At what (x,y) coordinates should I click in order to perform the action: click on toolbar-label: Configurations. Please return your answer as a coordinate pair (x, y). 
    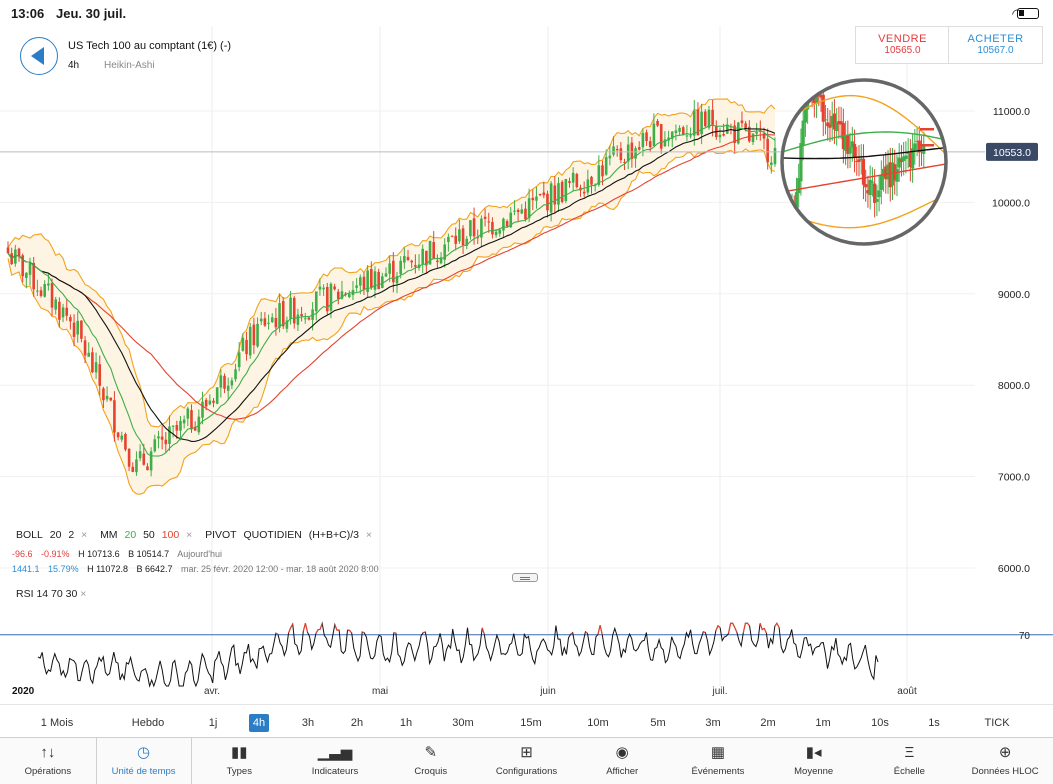
    Looking at the image, I should click on (526, 771).